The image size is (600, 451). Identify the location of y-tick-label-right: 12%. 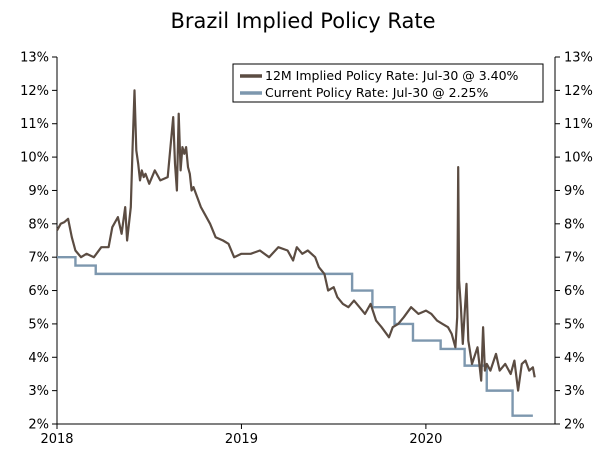
(578, 91).